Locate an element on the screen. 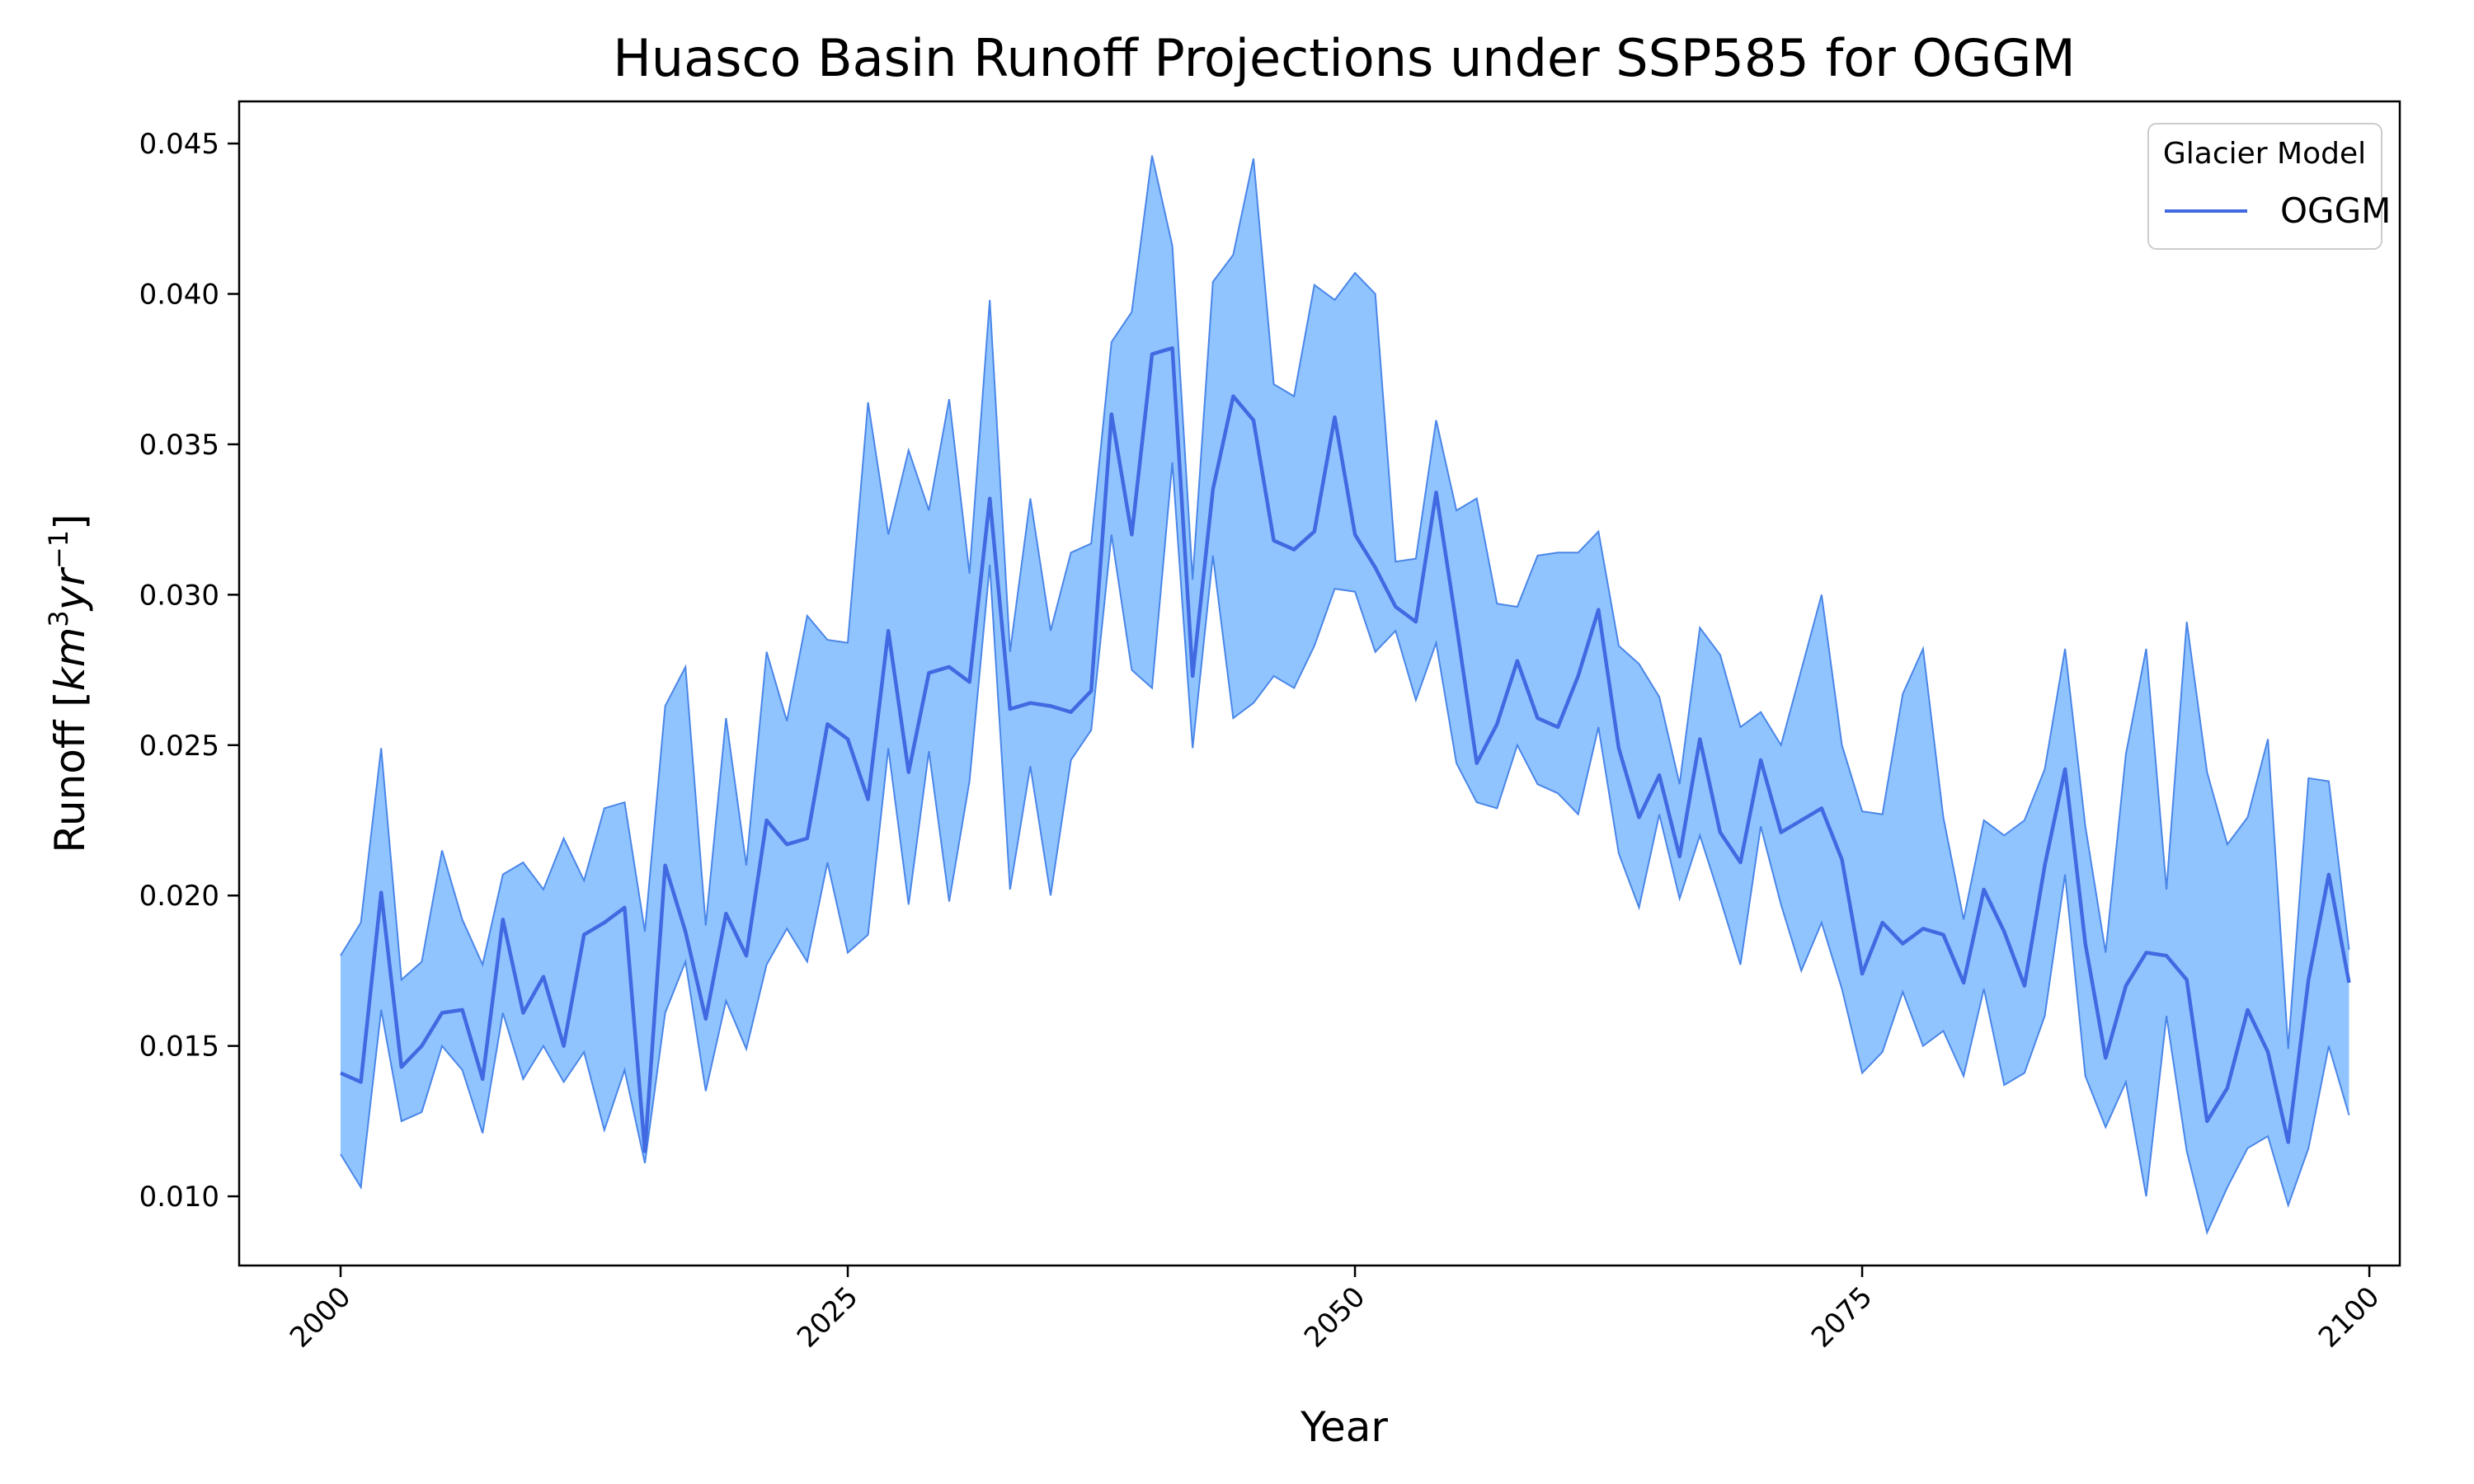  y-axis-label: Runoff [km3yr−1] is located at coordinates (68, 683).